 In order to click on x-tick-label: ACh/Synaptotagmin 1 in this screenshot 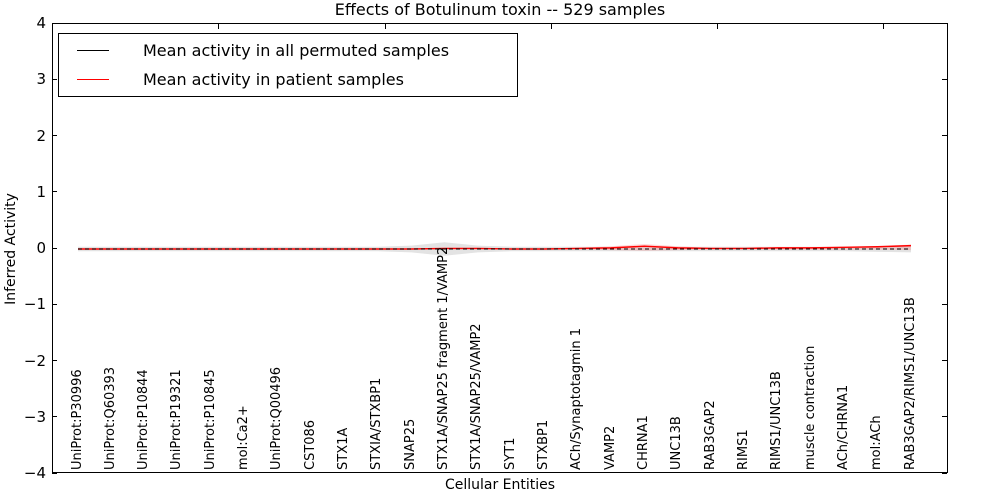, I will do `click(577, 398)`.